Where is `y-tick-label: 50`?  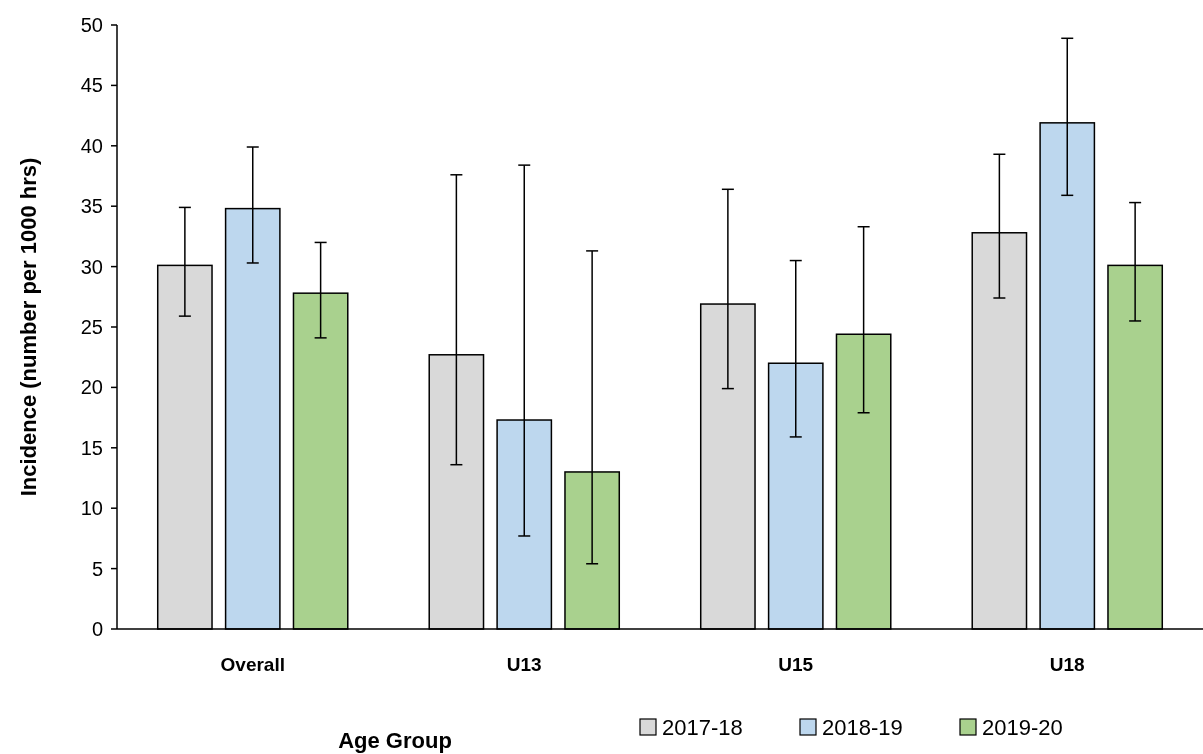 y-tick-label: 50 is located at coordinates (91, 25).